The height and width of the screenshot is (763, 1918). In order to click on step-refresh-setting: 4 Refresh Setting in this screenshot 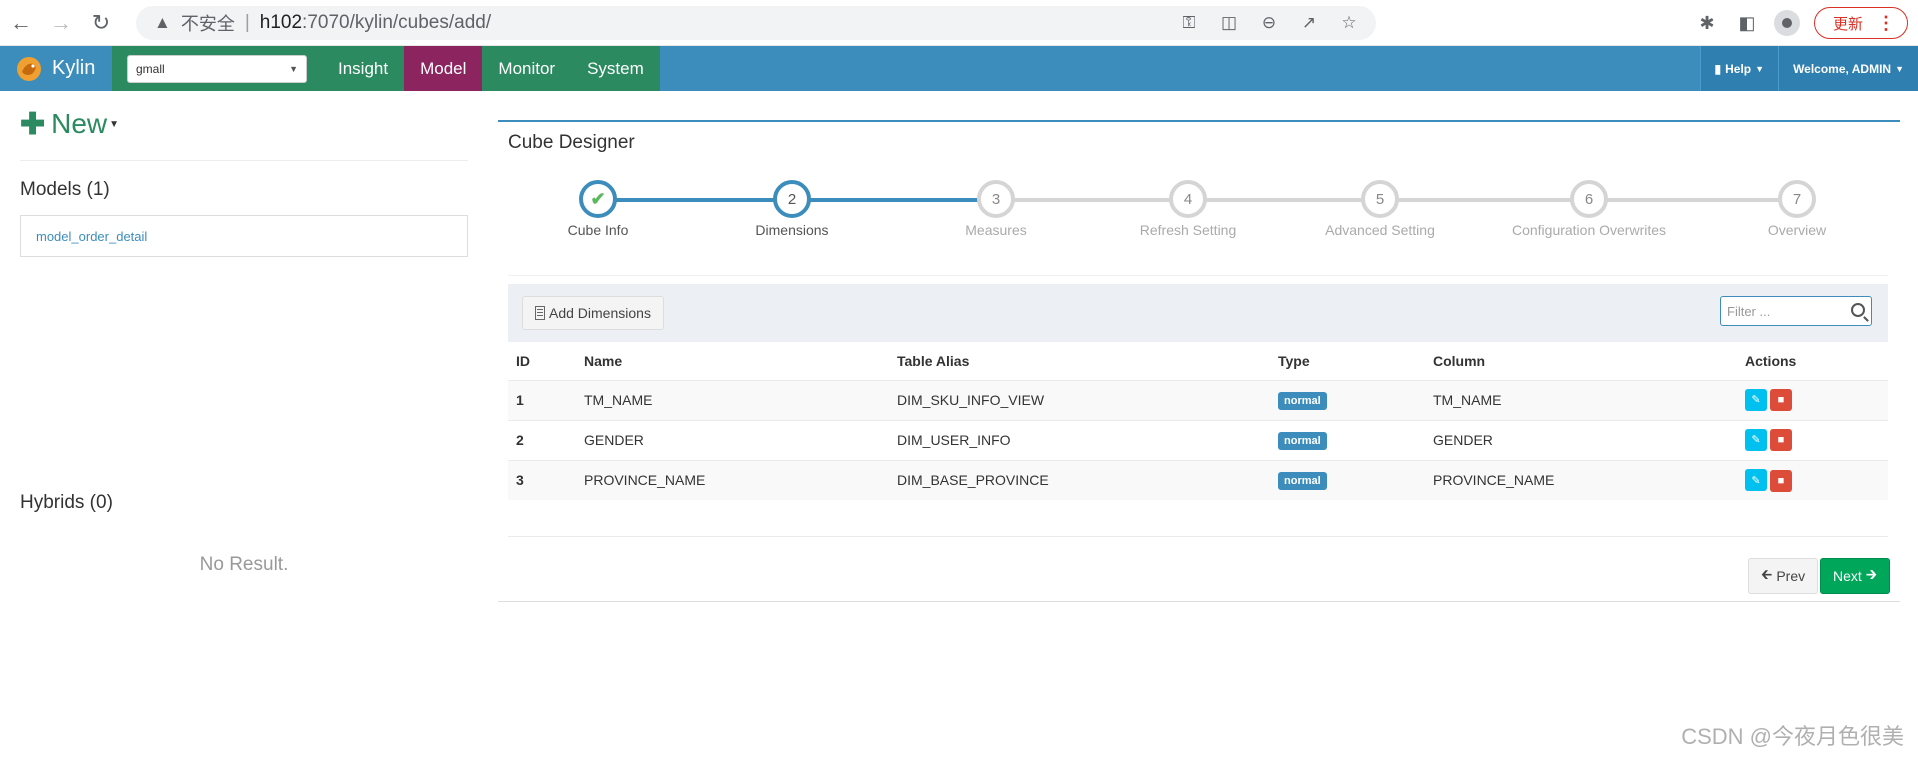, I will do `click(1188, 207)`.